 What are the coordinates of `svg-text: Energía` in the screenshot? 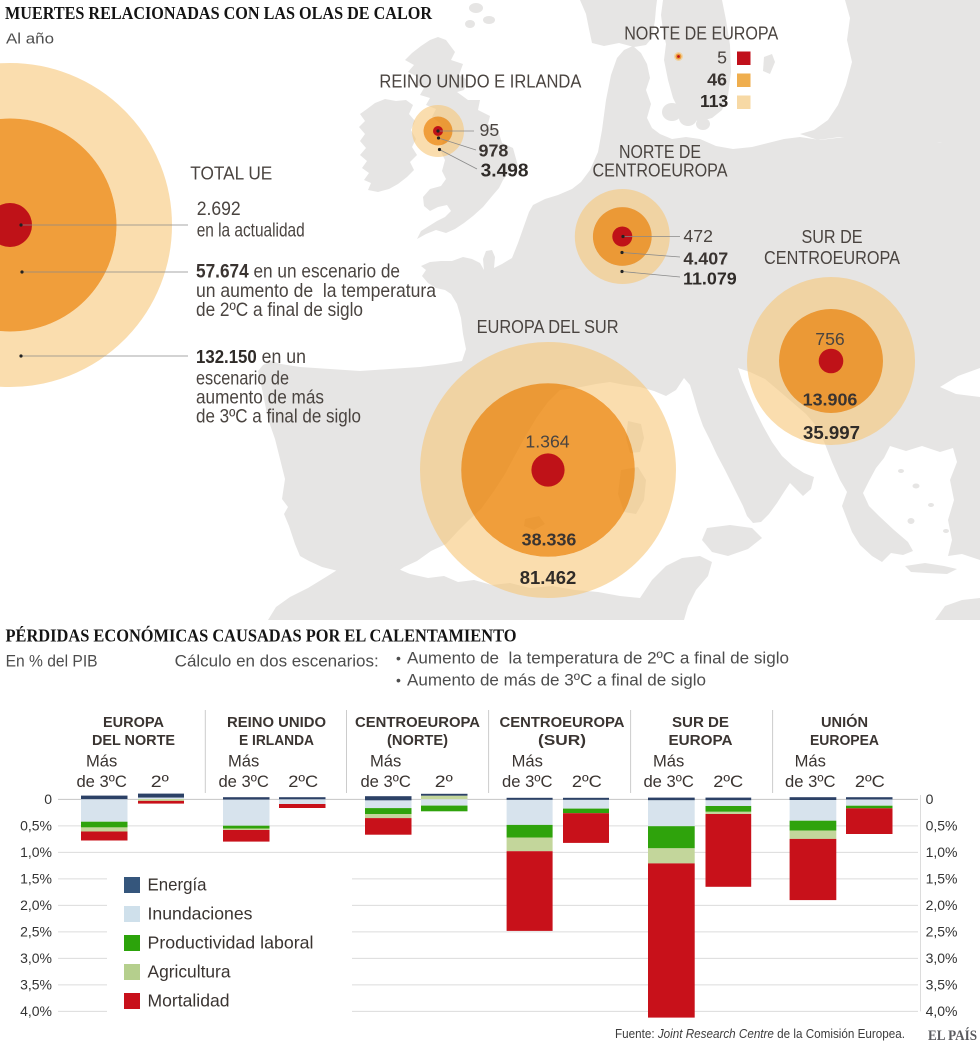 It's located at (177, 885).